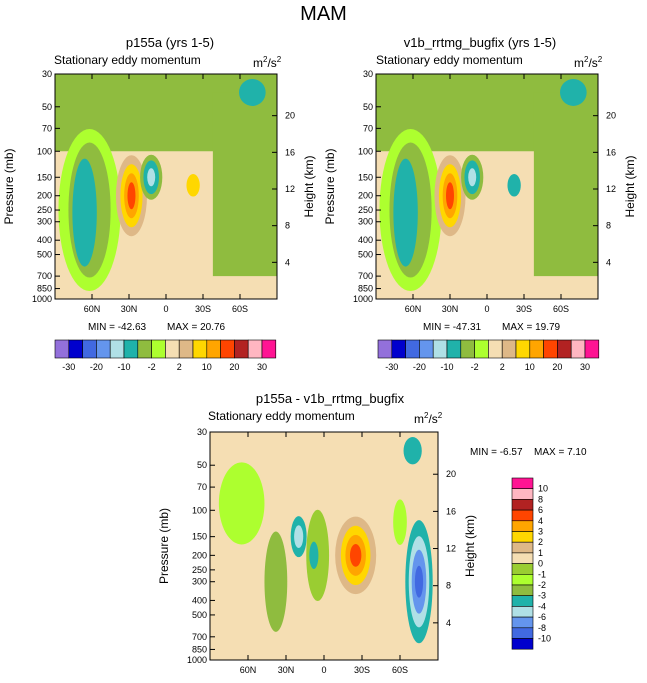 The width and height of the screenshot is (647, 683). I want to click on panel1-ylabel: Pressure (mb), so click(9, 186).